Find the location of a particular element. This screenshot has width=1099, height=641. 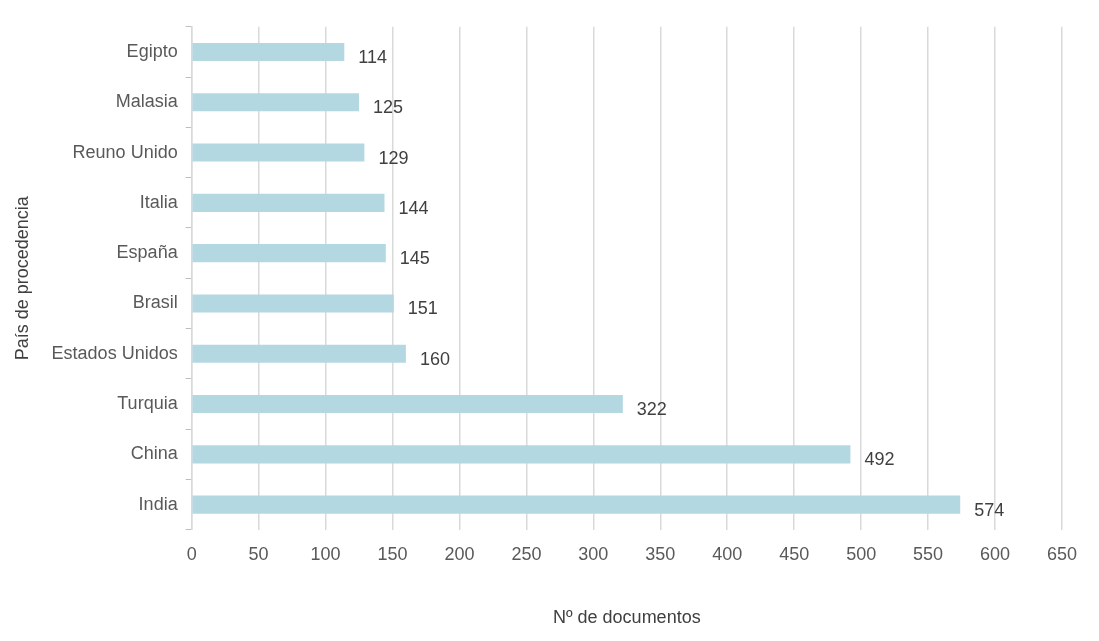

y-tick-label: China is located at coordinates (154, 453).